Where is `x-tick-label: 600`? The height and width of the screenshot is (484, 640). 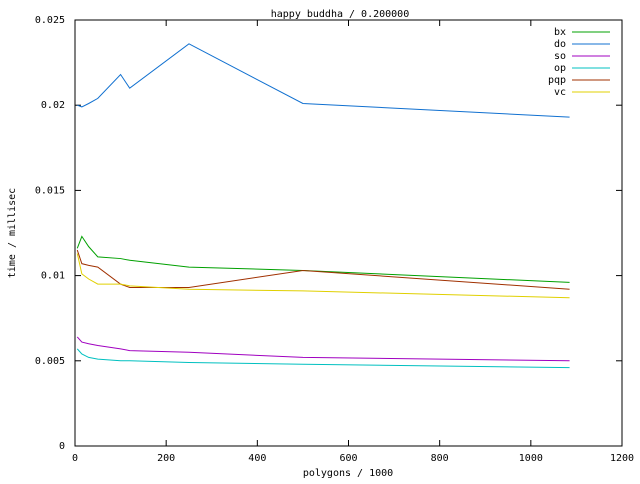
x-tick-label: 600 is located at coordinates (348, 458).